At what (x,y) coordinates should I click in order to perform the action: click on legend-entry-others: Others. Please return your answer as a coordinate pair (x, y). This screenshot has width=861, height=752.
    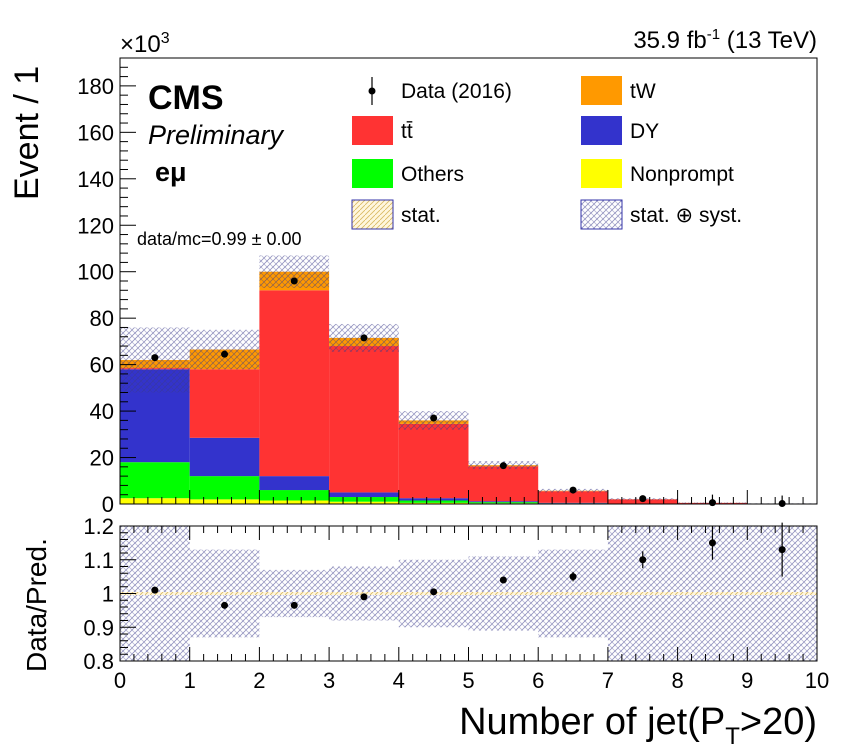
    Looking at the image, I should click on (408, 173).